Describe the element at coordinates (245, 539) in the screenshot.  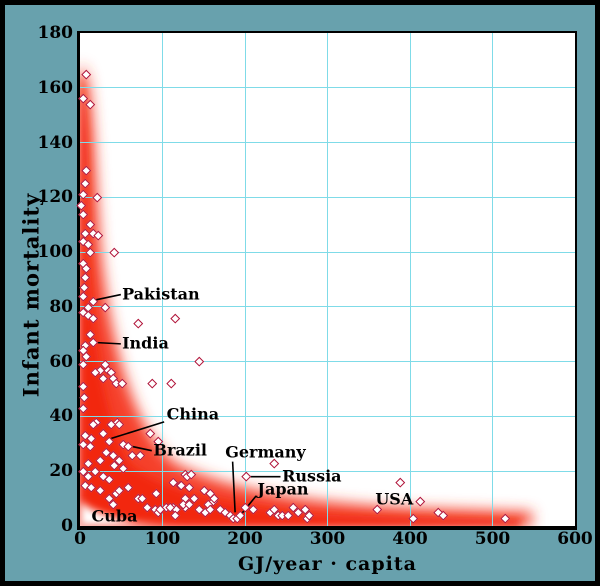
I see `x-tick-label: 200` at that location.